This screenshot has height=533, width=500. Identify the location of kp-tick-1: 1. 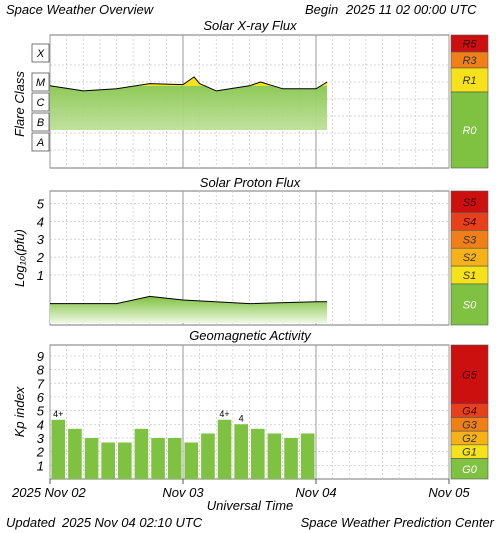
(40, 465).